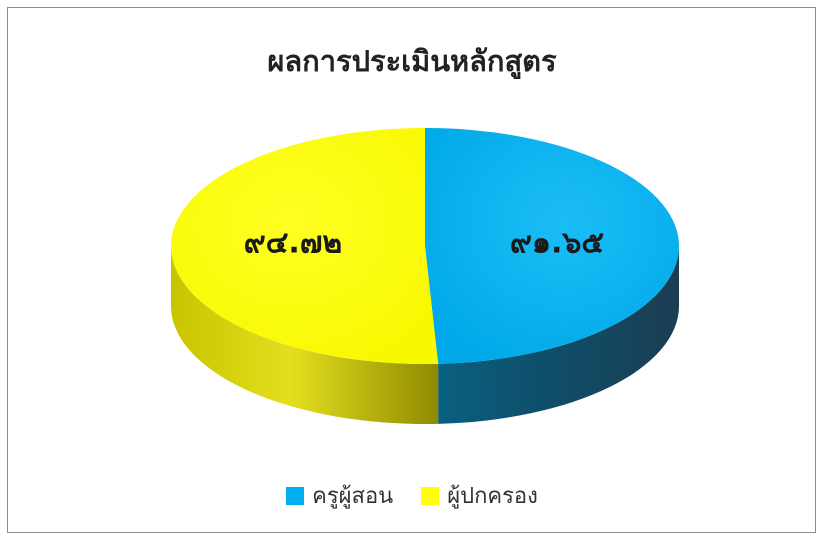  I want to click on pie-side-parent, so click(305, 335).